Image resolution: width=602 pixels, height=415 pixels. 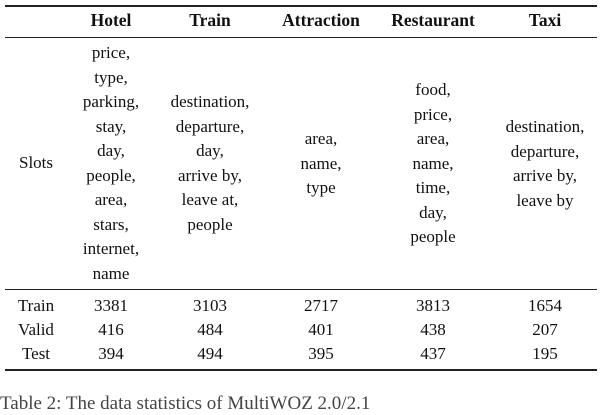 What do you see at coordinates (210, 199) in the screenshot?
I see `slot-item: leave at,` at bounding box center [210, 199].